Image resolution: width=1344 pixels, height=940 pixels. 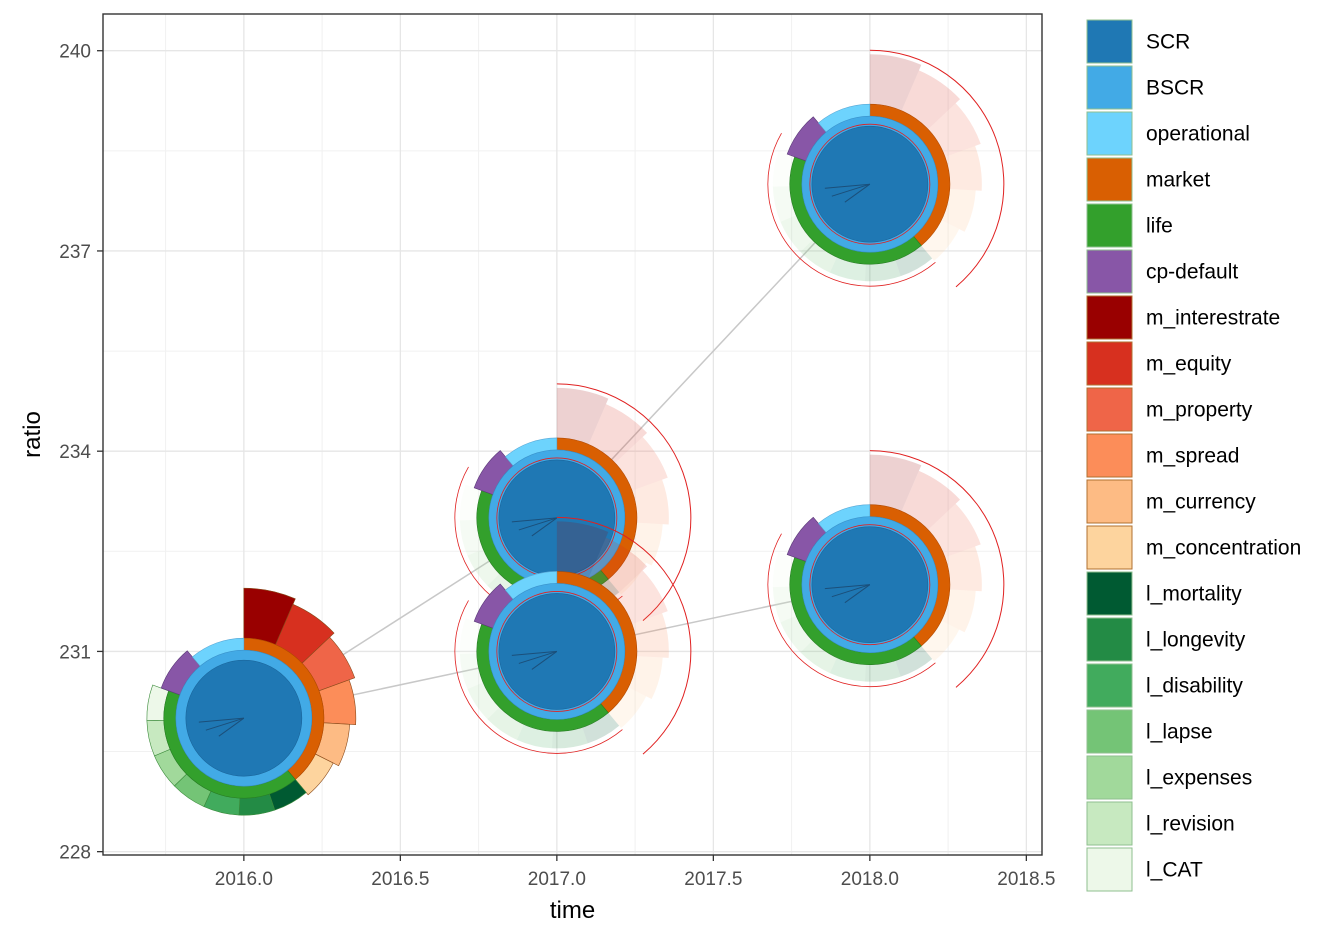 I want to click on y-tick-label: 237, so click(x=75, y=252).